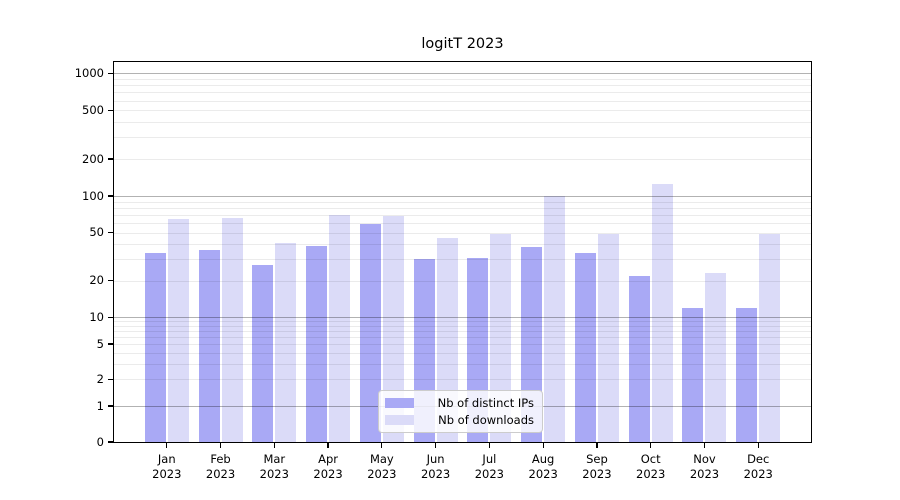 The height and width of the screenshot is (500, 900). Describe the element at coordinates (585, 347) in the screenshot. I see `bar-nb-of-distinct-ips-sep` at that location.